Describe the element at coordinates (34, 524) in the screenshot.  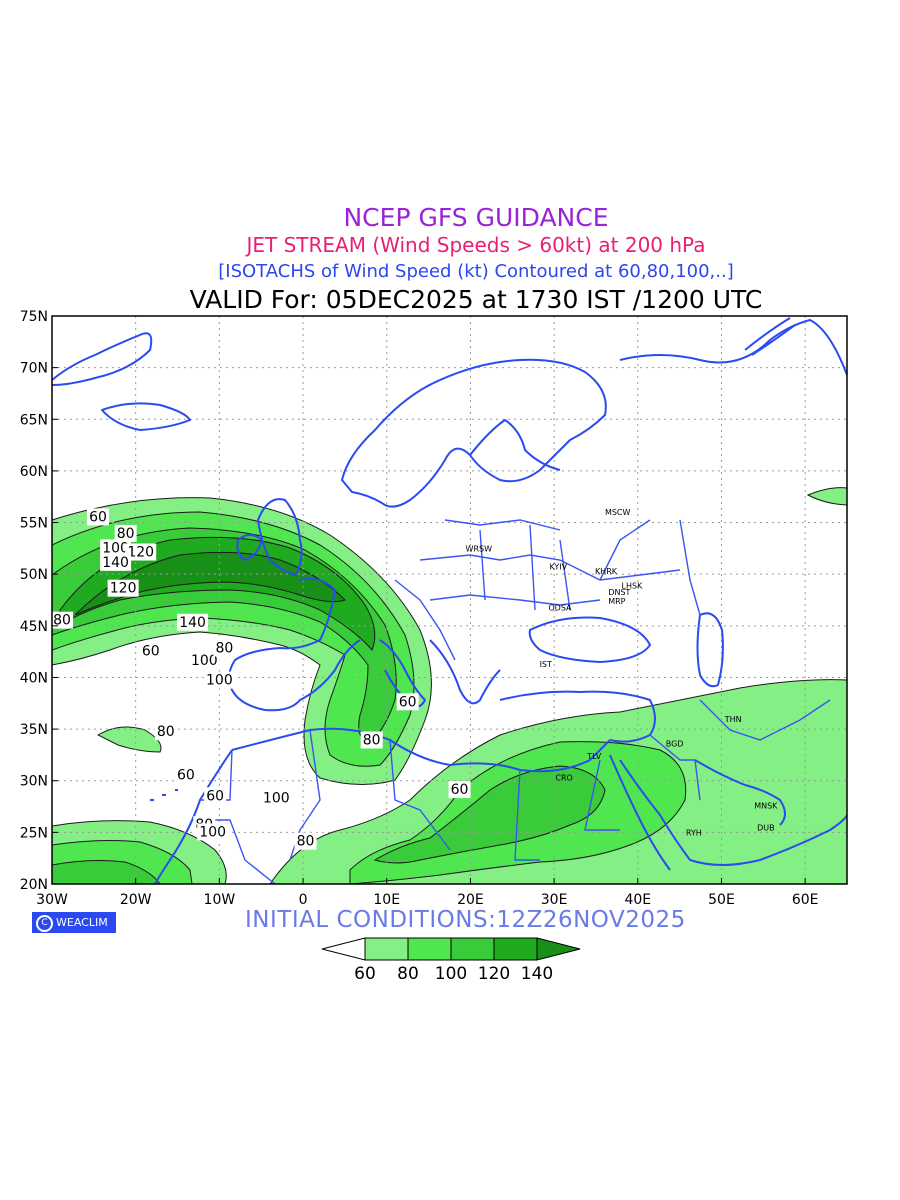
I see `lat-tick-label: 55N` at that location.